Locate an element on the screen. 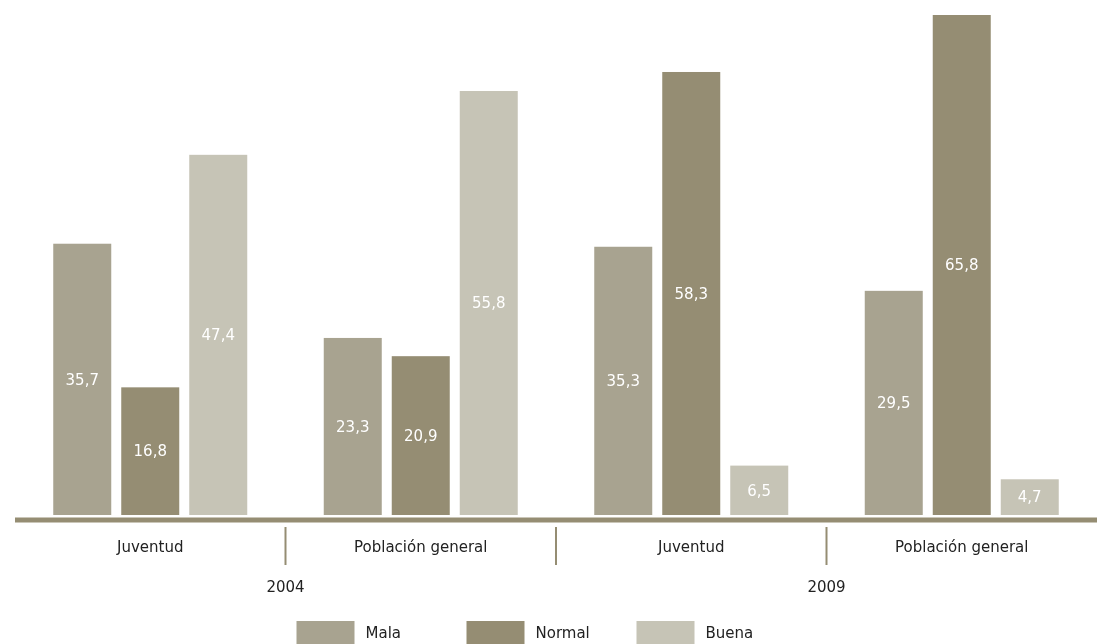  data-label: 6,5 is located at coordinates (759, 490).